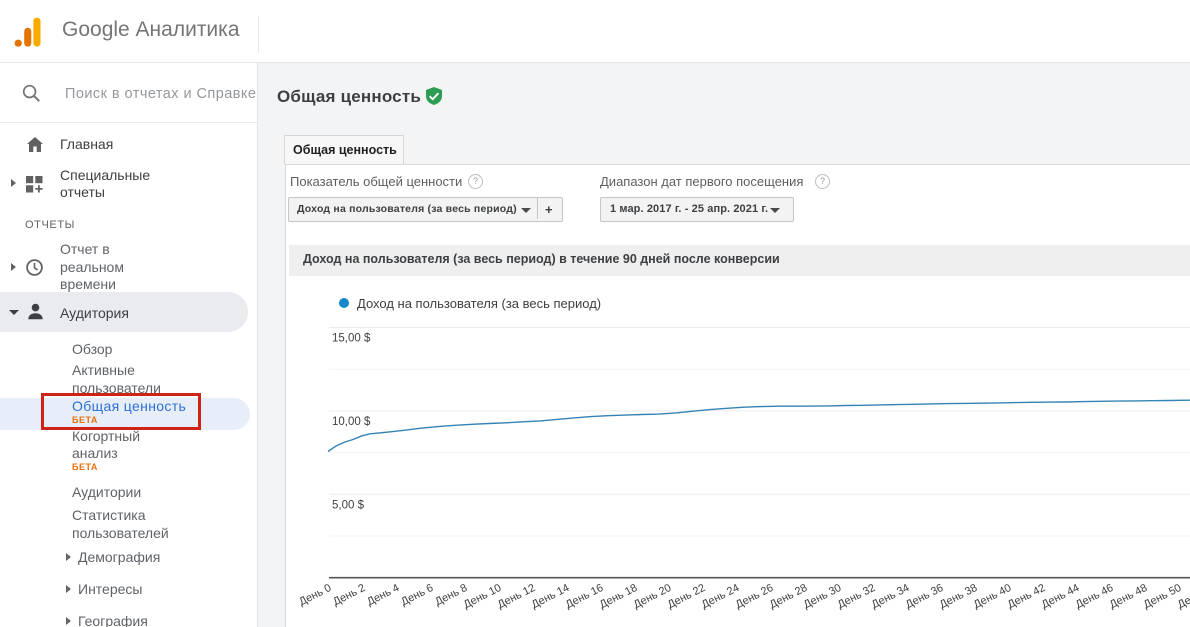  I want to click on svg-text: День 42, so click(1027, 596).